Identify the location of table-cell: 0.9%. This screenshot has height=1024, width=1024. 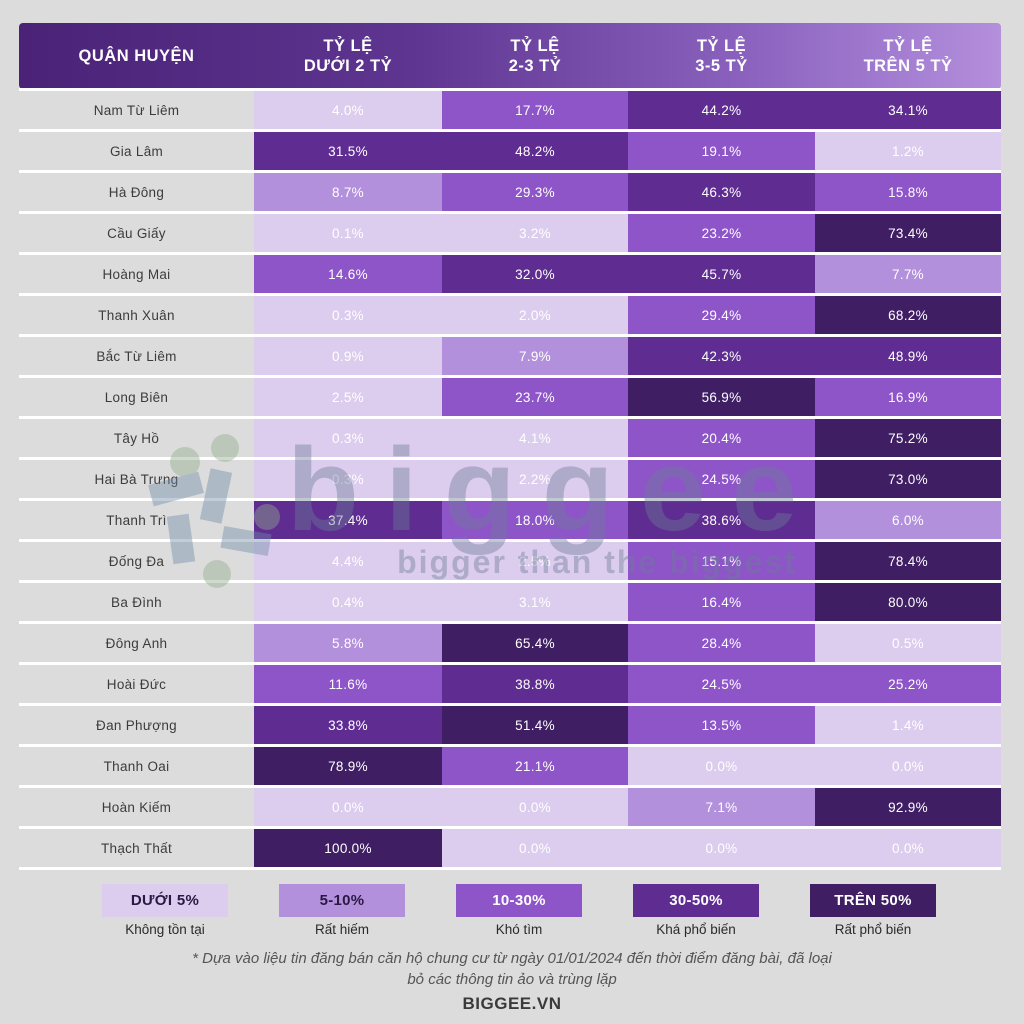
(348, 356).